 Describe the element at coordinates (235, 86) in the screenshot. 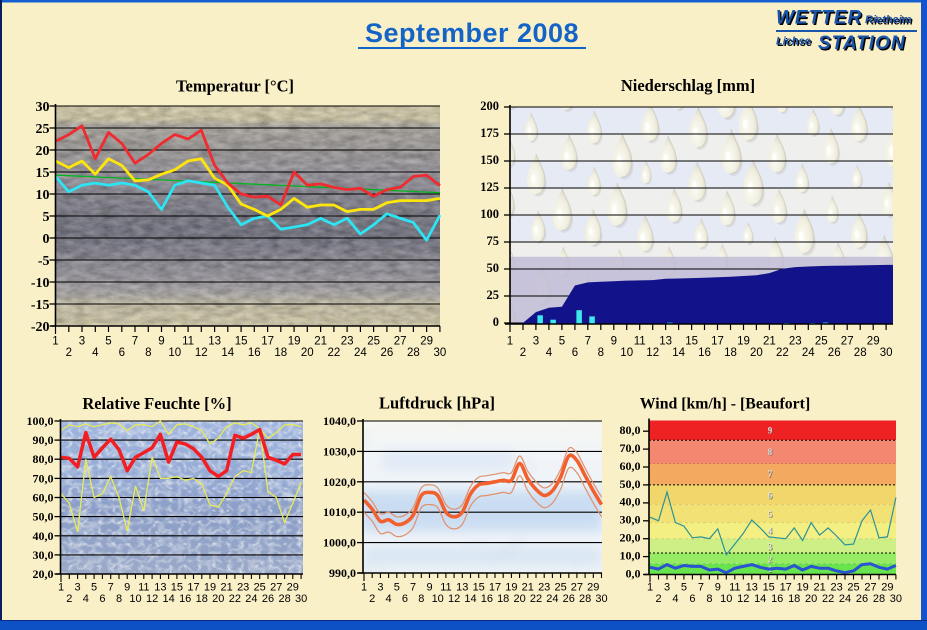

I see `svg-text: Temperatur [°C]` at that location.